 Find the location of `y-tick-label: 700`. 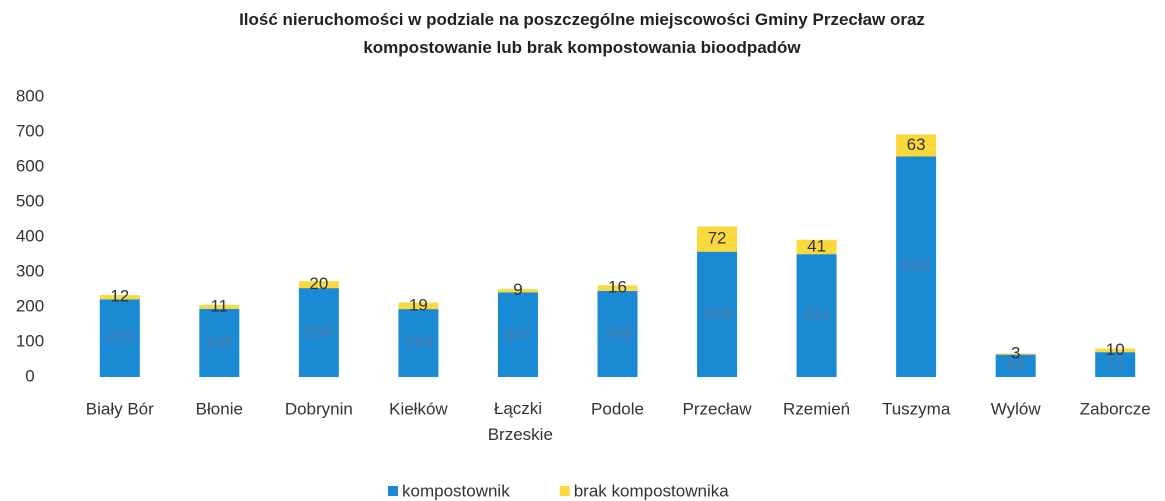

y-tick-label: 700 is located at coordinates (30, 130).